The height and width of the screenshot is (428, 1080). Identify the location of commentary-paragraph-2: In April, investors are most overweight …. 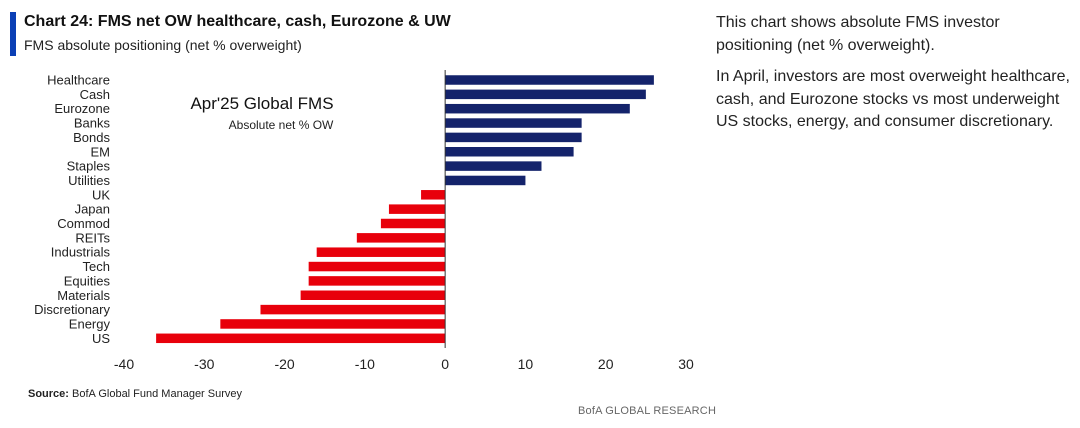
(893, 99).